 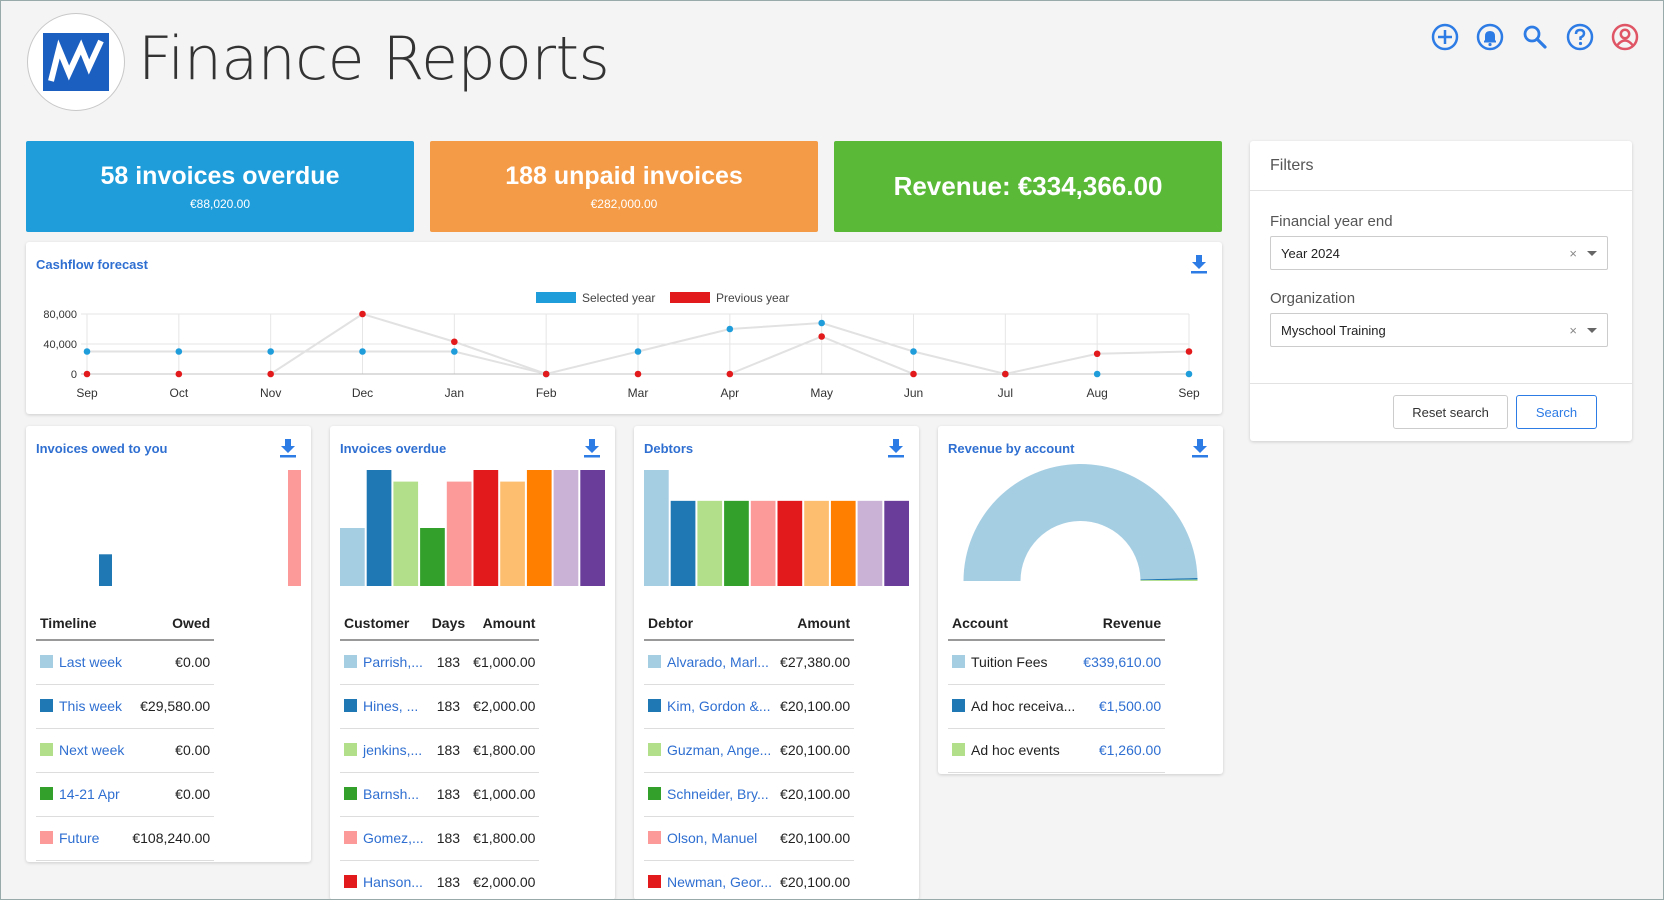 What do you see at coordinates (1445, 37) in the screenshot?
I see `add-circle-icon` at bounding box center [1445, 37].